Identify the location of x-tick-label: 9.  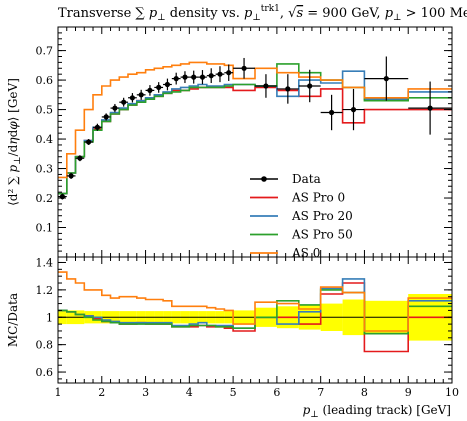
(408, 392).